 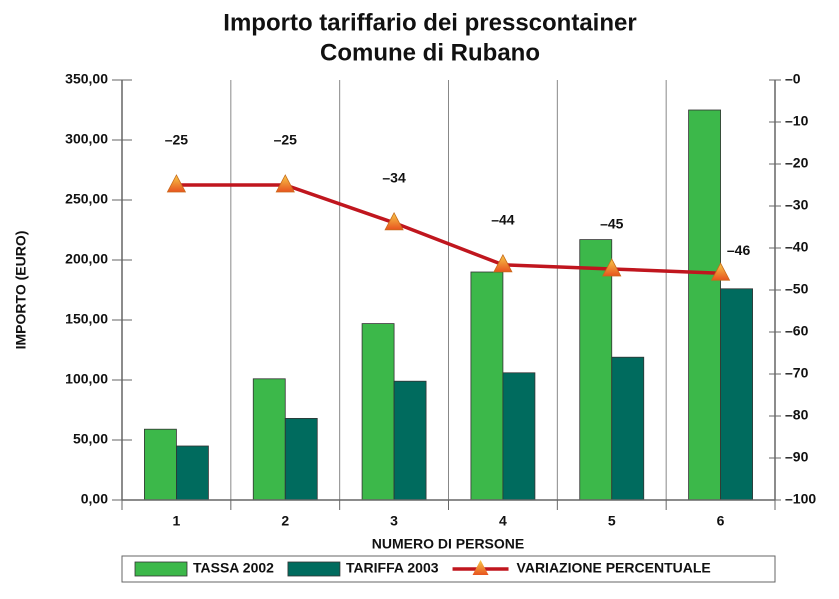 I want to click on y-tick-label: 150,00, so click(x=86, y=319).